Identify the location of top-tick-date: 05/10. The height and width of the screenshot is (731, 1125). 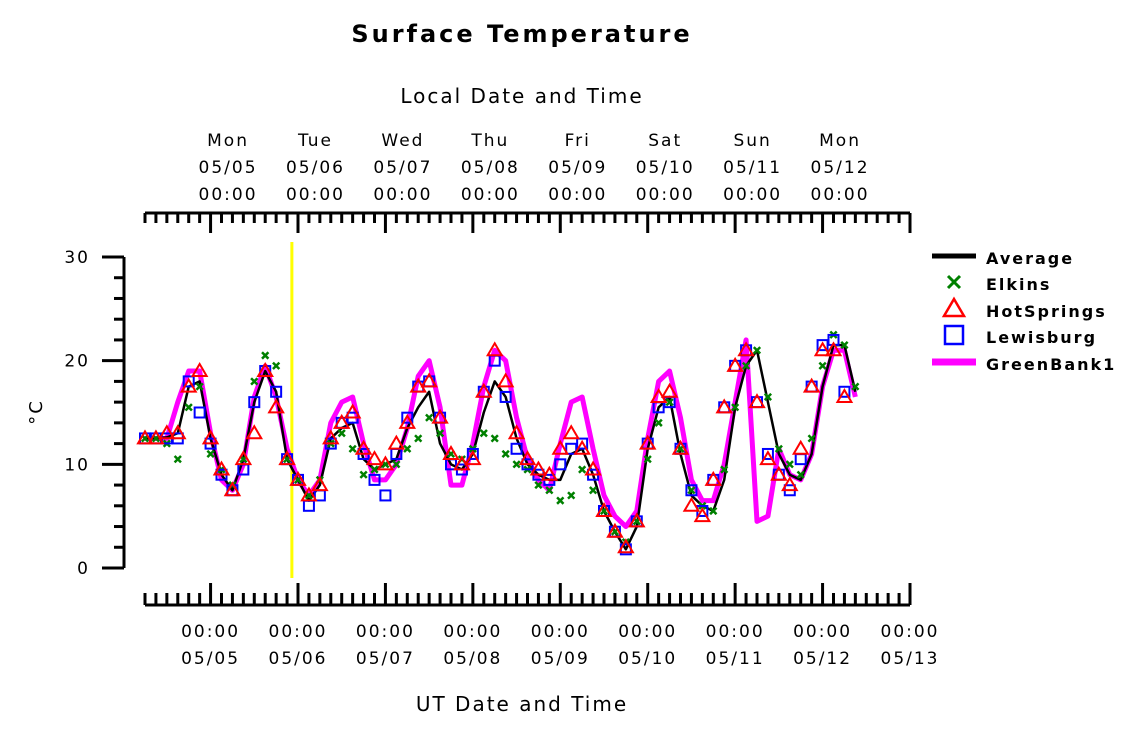
(665, 168).